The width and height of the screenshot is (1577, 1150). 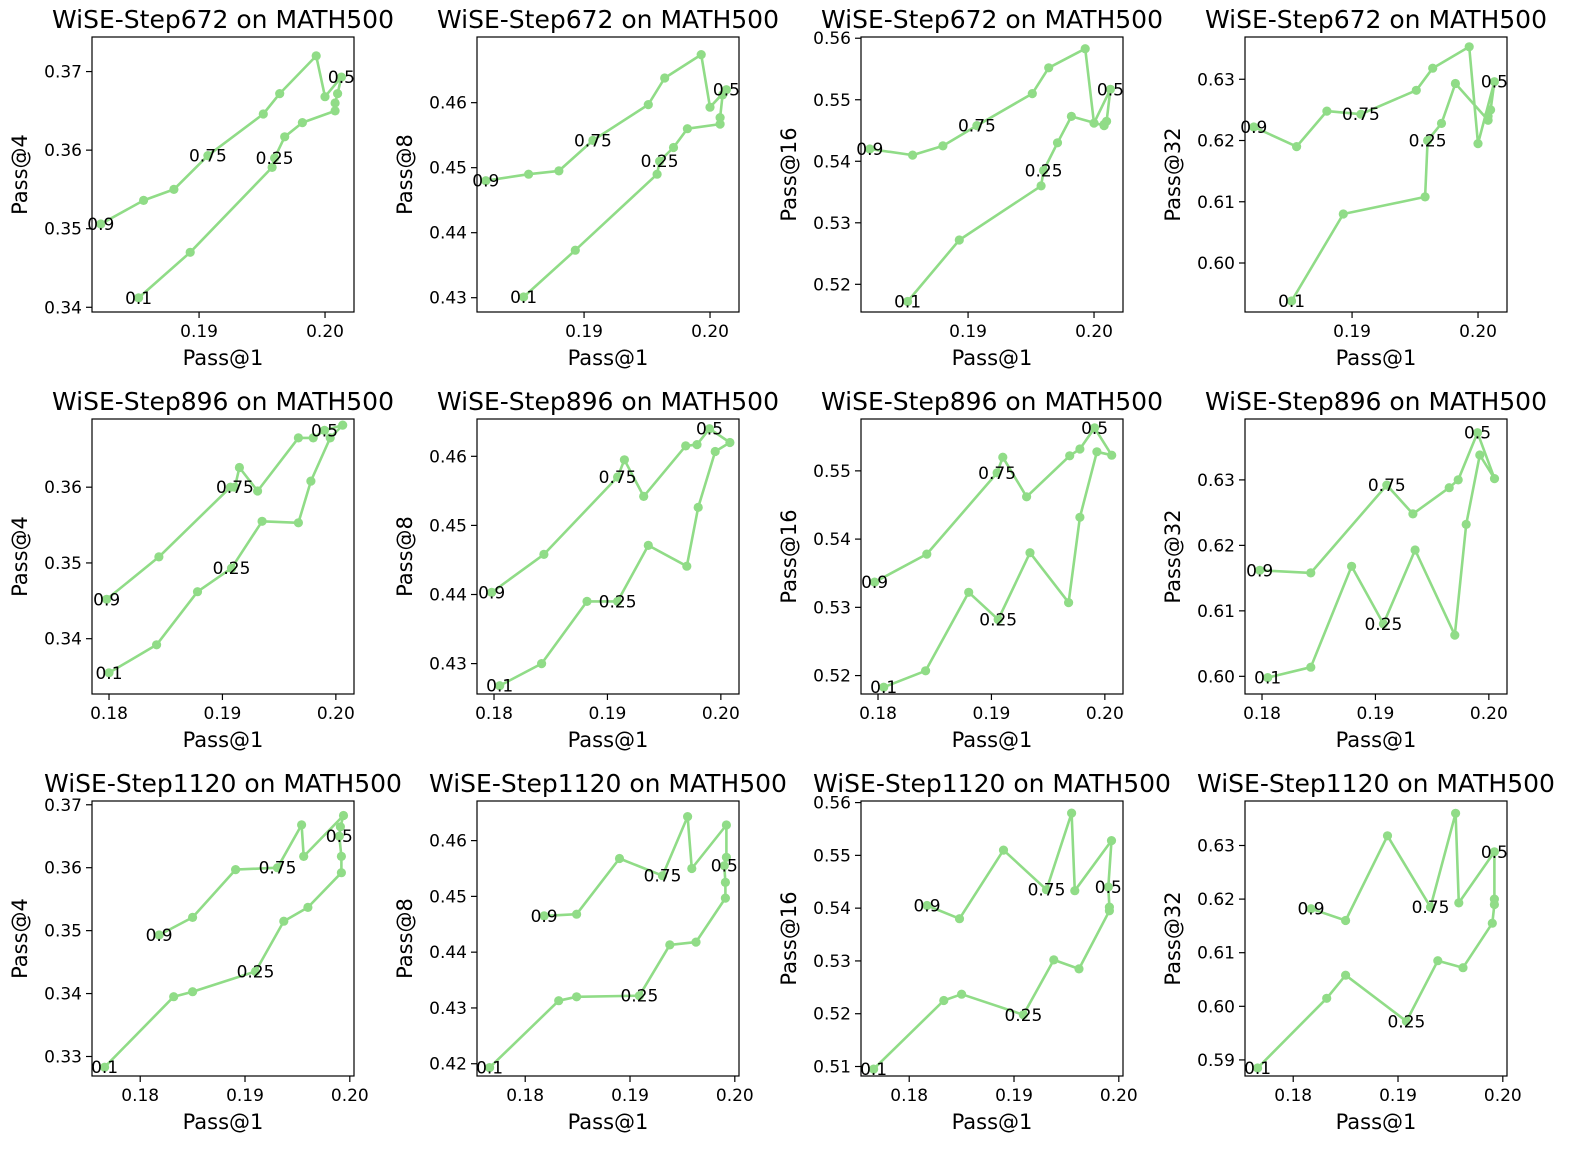 What do you see at coordinates (63, 806) in the screenshot?
I see `y-tick-label: 0.37` at bounding box center [63, 806].